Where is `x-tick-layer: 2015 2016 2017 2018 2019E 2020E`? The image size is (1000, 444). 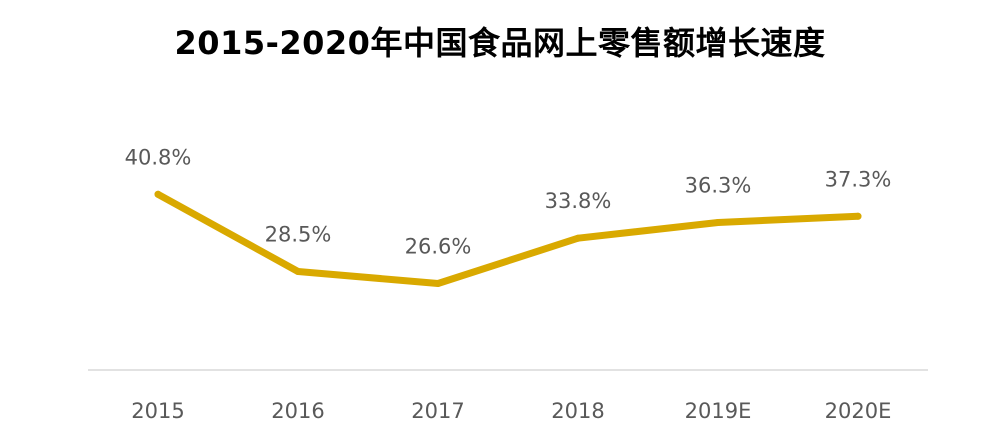 x-tick-layer: 2015 2016 2017 2018 2019E 2020E is located at coordinates (511, 411).